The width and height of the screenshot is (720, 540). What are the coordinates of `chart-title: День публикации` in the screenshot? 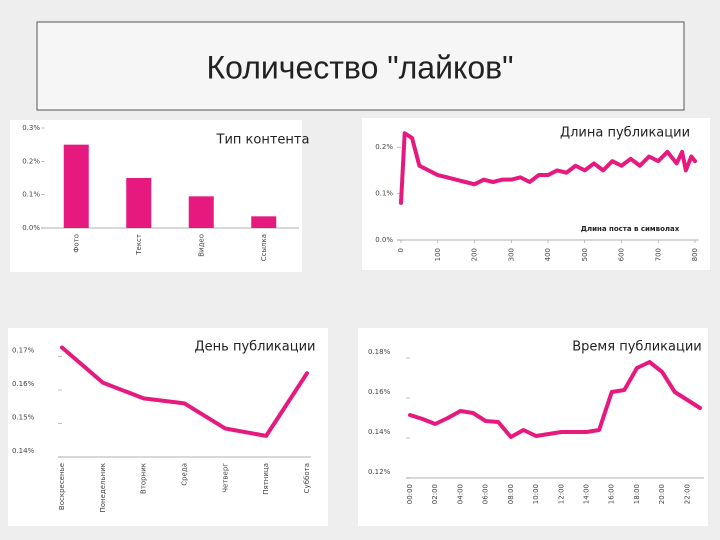 It's located at (255, 347).